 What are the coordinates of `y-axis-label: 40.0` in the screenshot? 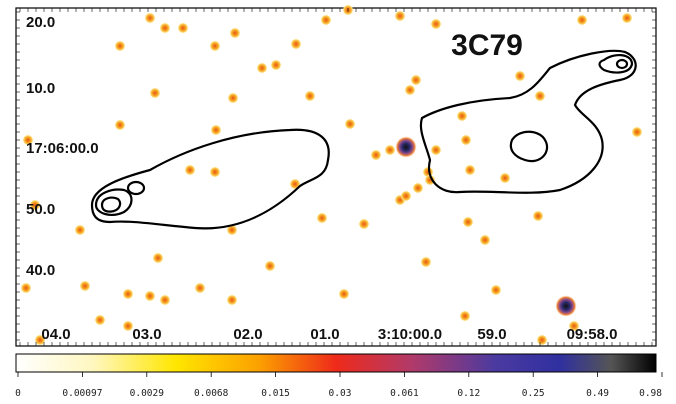 It's located at (40, 270).